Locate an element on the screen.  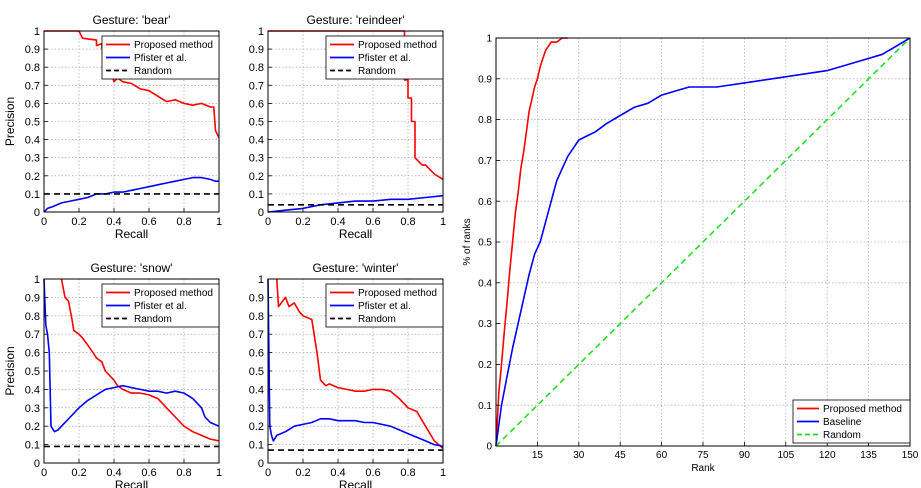
x-axis-label: Rank is located at coordinates (703, 468).